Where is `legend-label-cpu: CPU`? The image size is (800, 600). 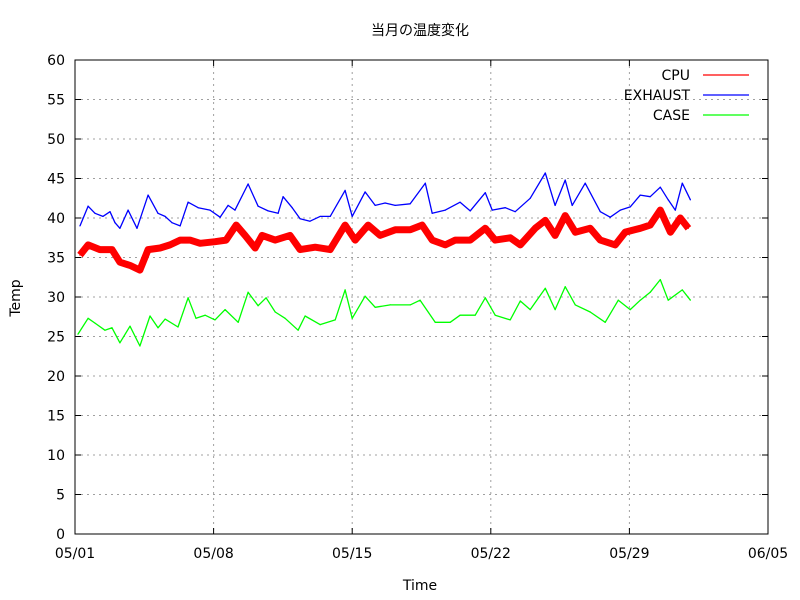 legend-label-cpu: CPU is located at coordinates (676, 76).